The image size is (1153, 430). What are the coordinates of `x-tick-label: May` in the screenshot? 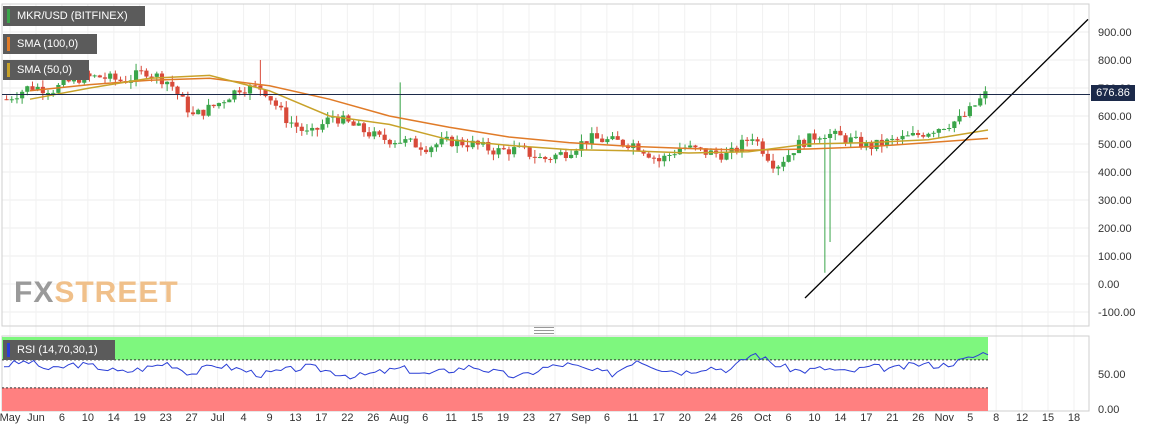 It's located at (10, 418).